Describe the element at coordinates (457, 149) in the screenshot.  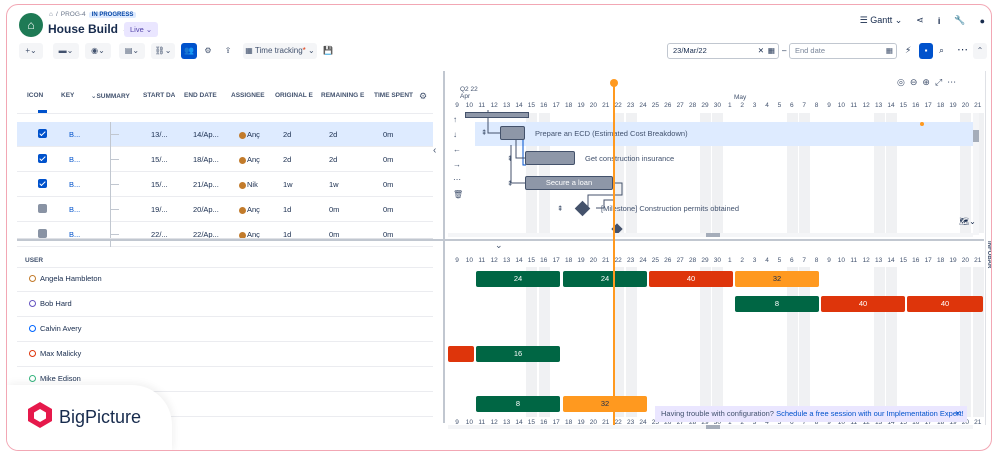
I see `arrow-left-icon: ←` at that location.